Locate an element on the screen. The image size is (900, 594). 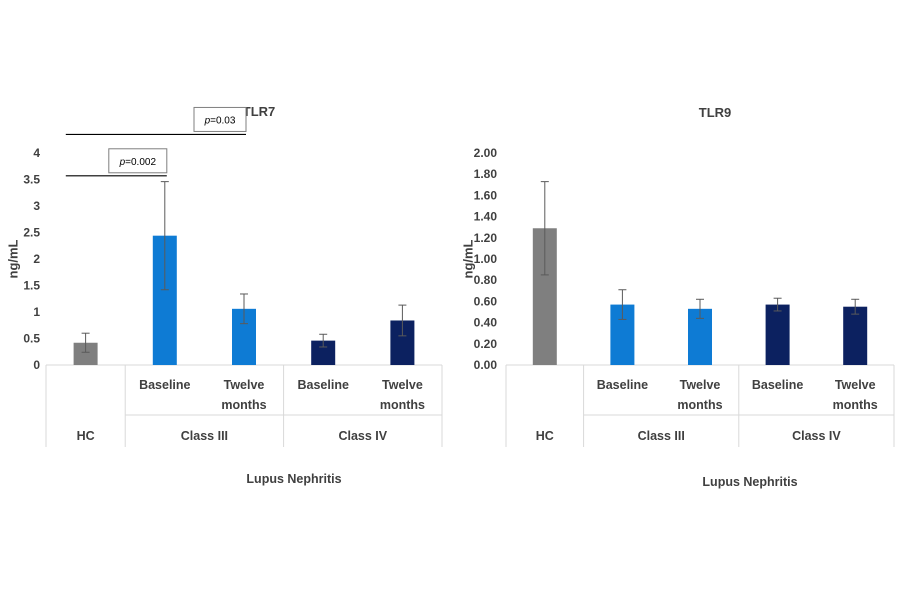
y-tick-label: 4 is located at coordinates (36, 153).